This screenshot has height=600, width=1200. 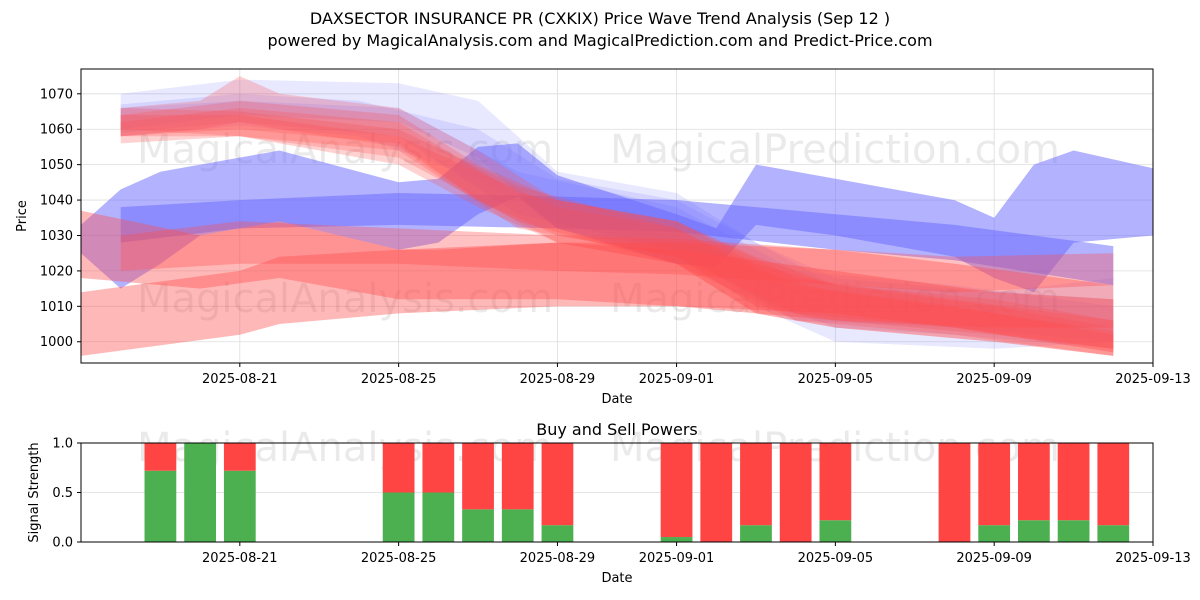 I want to click on price-x-tick-label: 2025-08-21, so click(x=240, y=379).